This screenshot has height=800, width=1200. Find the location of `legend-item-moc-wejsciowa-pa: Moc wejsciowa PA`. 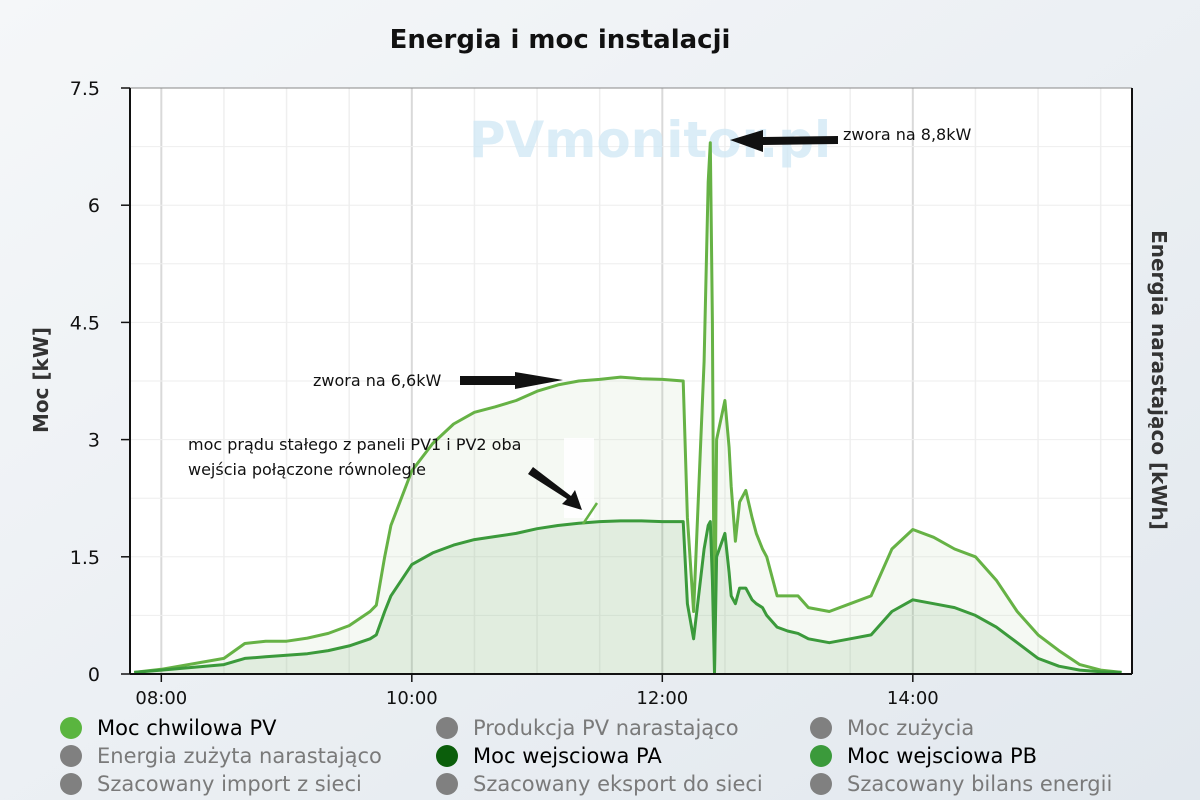

legend-item-moc-wejsciowa-pa: Moc wejsciowa PA is located at coordinates (549, 756).